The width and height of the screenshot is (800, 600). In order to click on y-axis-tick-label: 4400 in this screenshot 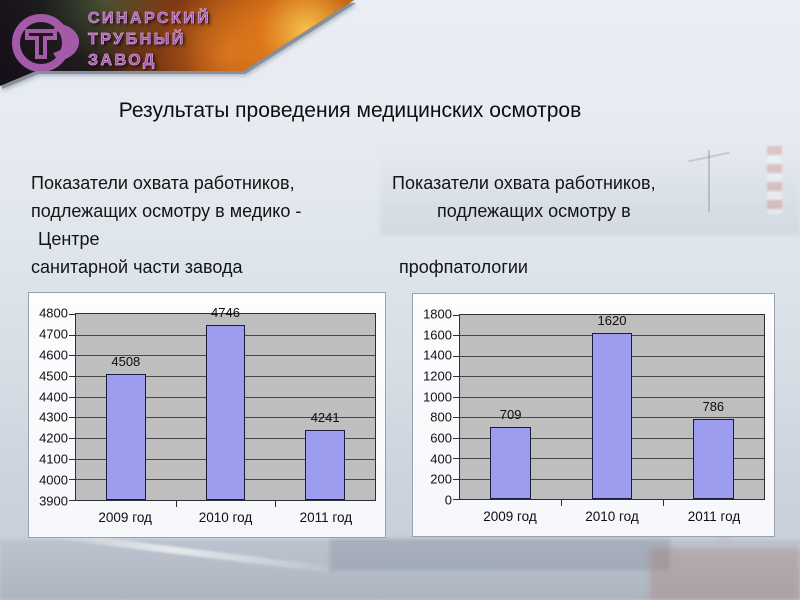, I will do `click(53, 397)`.